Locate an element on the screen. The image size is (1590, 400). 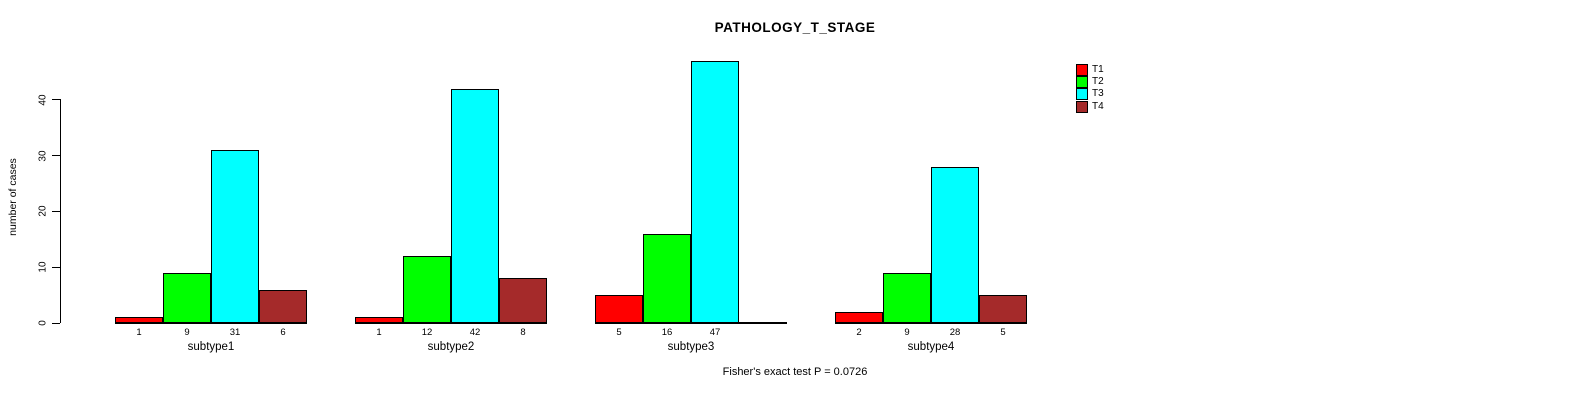
bar-subtype3-T3 is located at coordinates (715, 192).